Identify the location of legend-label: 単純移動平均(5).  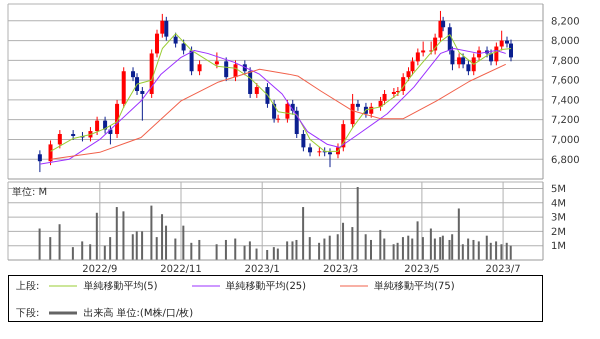
(120, 286).